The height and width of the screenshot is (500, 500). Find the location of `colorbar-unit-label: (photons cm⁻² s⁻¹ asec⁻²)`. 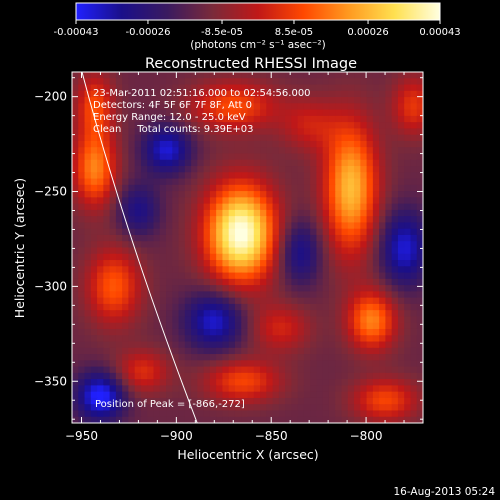

colorbar-unit-label: (photons cm⁻² s⁻¹ asec⁻²) is located at coordinates (257, 45).